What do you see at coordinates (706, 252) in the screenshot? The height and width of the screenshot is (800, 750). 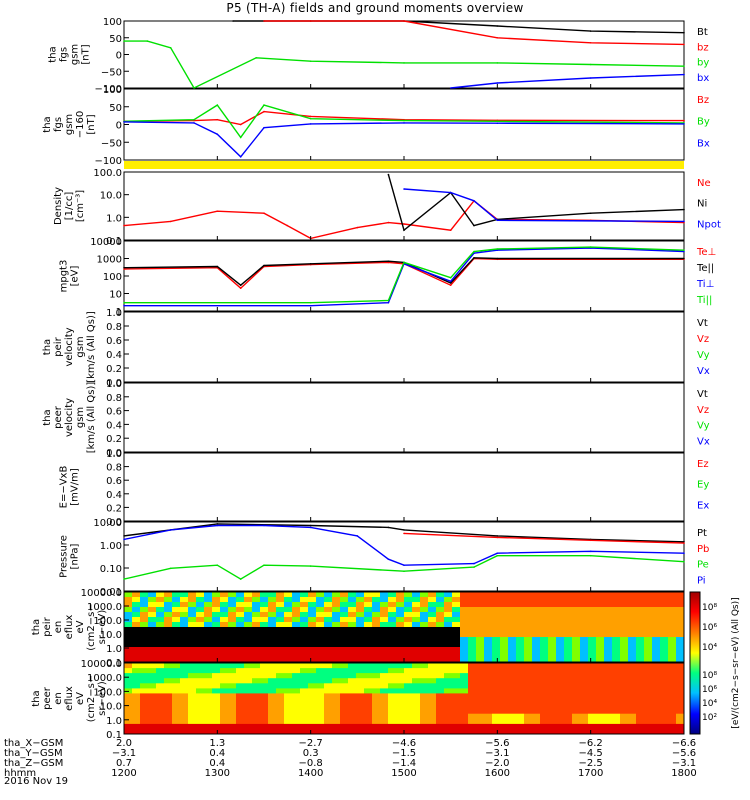 I see `legend-Te⊥: Te⊥` at bounding box center [706, 252].